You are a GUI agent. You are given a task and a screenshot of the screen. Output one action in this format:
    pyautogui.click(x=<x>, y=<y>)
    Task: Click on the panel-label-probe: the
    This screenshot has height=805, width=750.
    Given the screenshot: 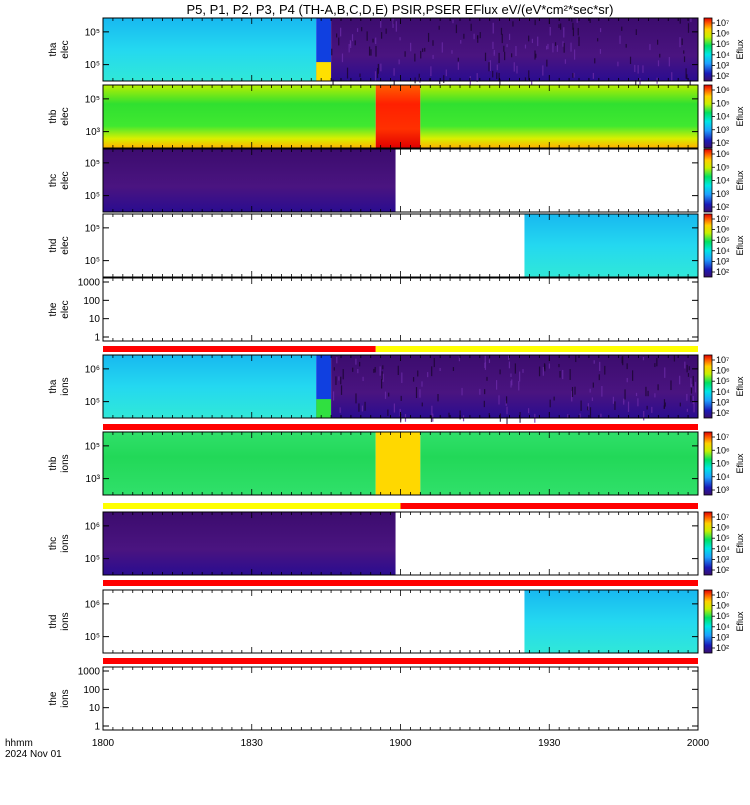 What is the action you would take?
    pyautogui.click(x=53, y=309)
    